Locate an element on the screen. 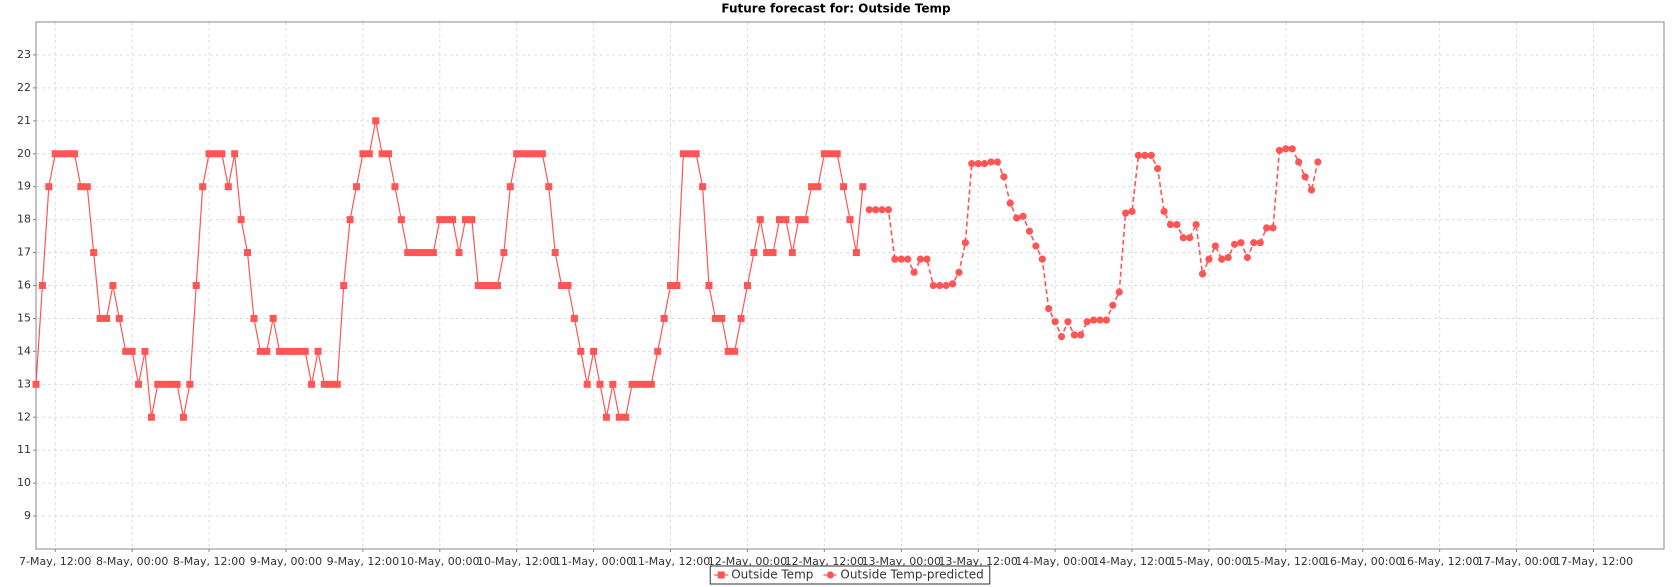 The width and height of the screenshot is (1673, 587). x-tick-label: 14-May, 12:00 is located at coordinates (1131, 561).